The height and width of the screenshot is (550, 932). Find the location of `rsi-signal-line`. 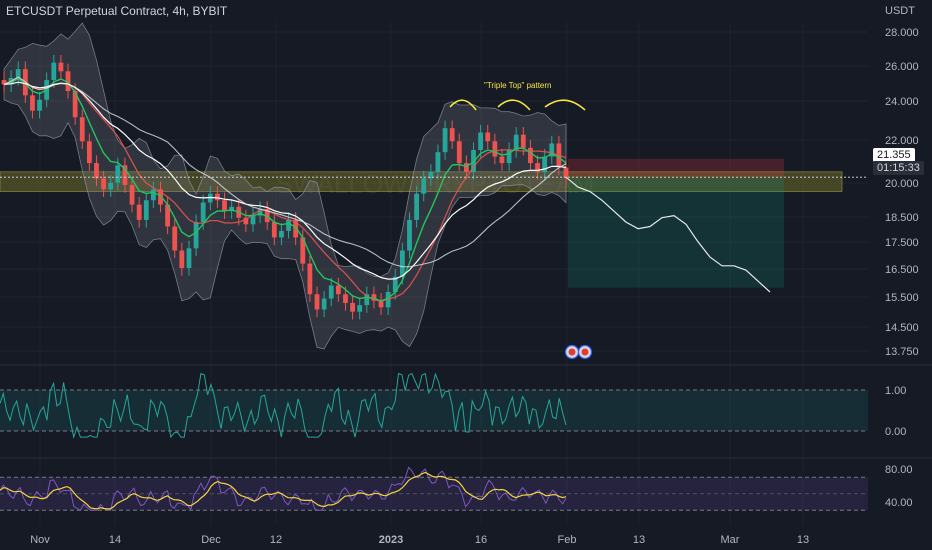

rsi-signal-line is located at coordinates (283, 490).